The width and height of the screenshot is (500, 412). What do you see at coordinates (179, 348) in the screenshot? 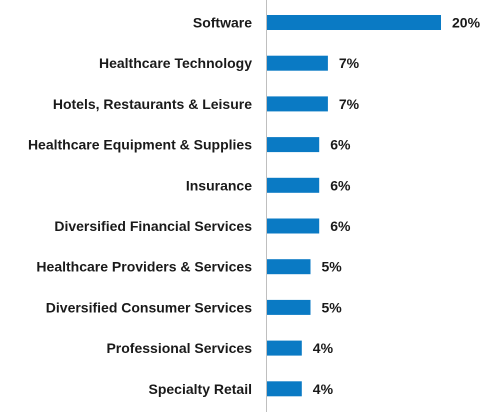
I see `category-label-9: Professional Services` at bounding box center [179, 348].